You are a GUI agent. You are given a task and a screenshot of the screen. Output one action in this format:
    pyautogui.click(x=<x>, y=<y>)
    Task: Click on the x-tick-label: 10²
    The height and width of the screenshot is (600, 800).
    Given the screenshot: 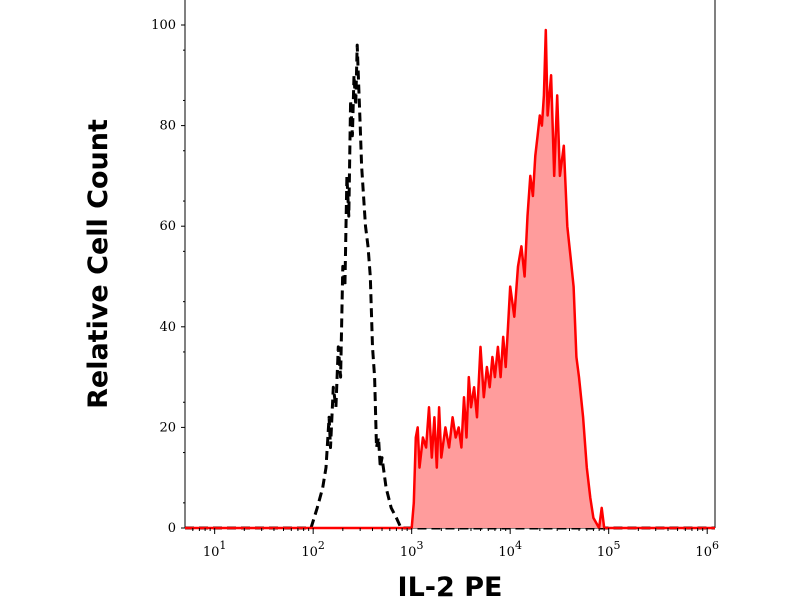 What is the action you would take?
    pyautogui.click(x=313, y=549)
    